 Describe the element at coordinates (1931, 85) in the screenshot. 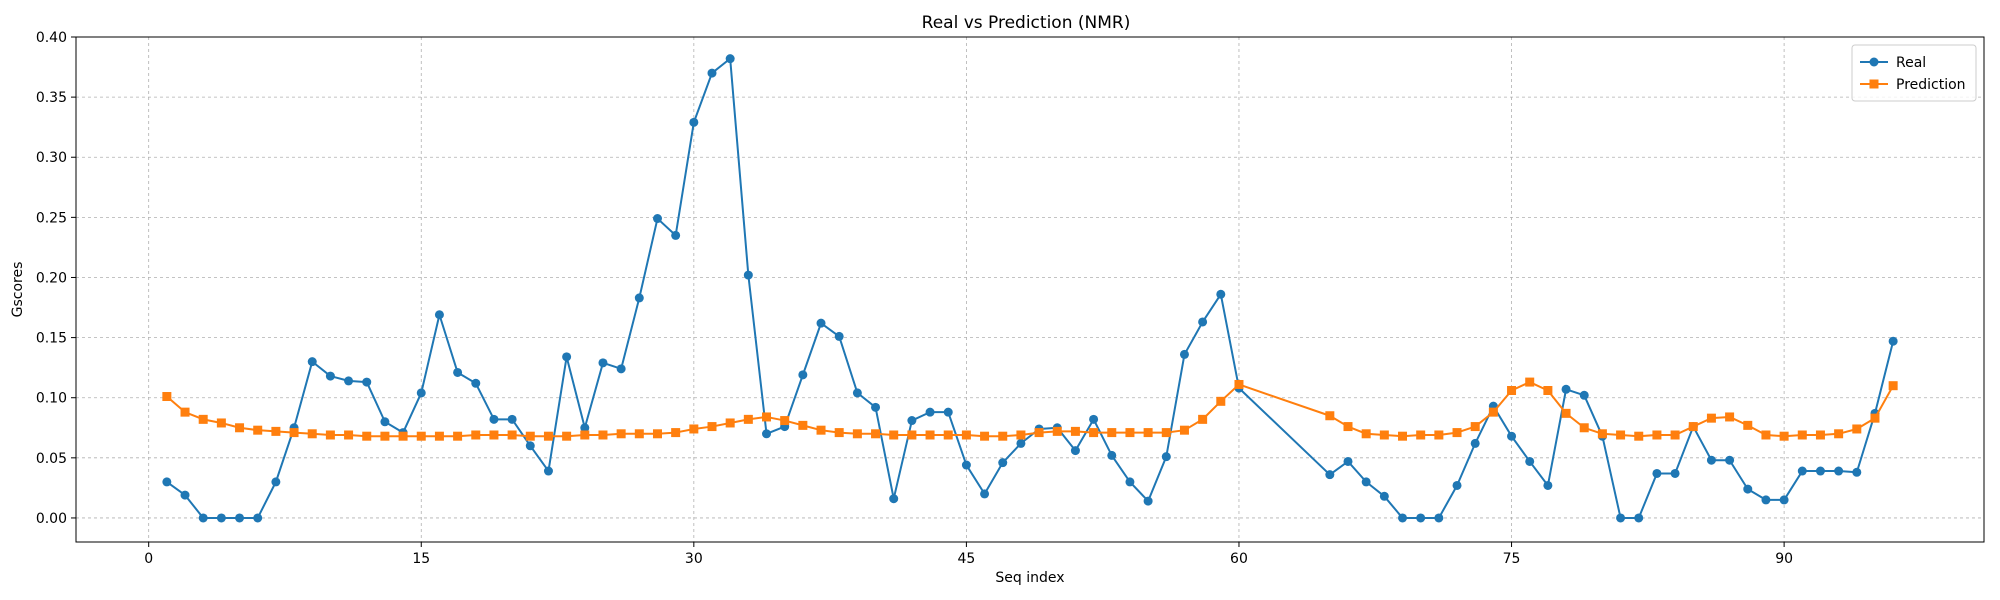

I see `legend-label: Prediction` at that location.